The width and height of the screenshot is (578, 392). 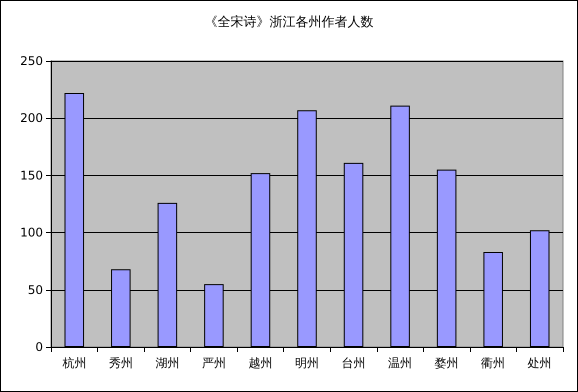 I want to click on y-tick-label: 0, so click(x=39, y=347).